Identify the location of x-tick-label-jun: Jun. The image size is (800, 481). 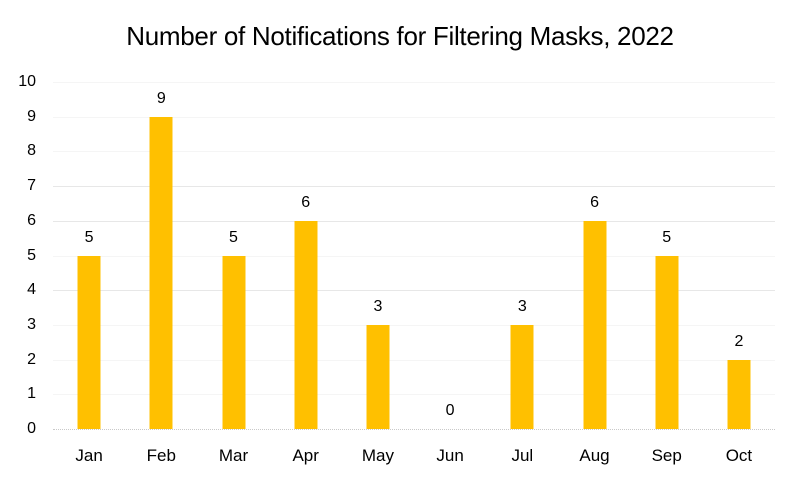
(450, 455).